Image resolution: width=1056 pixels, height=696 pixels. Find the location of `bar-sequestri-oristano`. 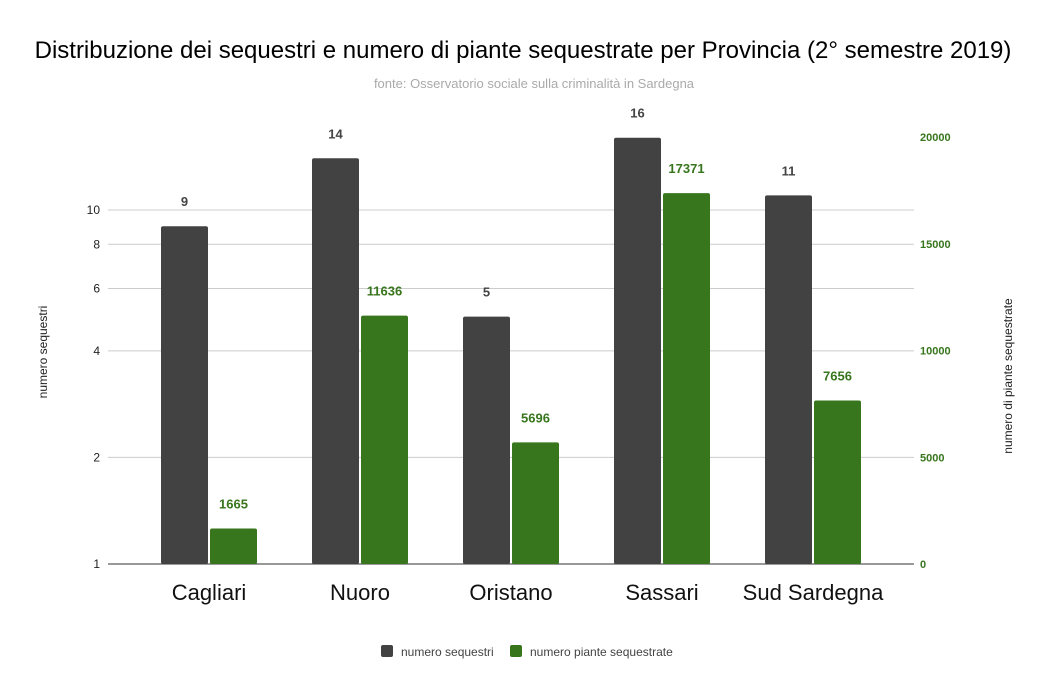

bar-sequestri-oristano is located at coordinates (486, 440).